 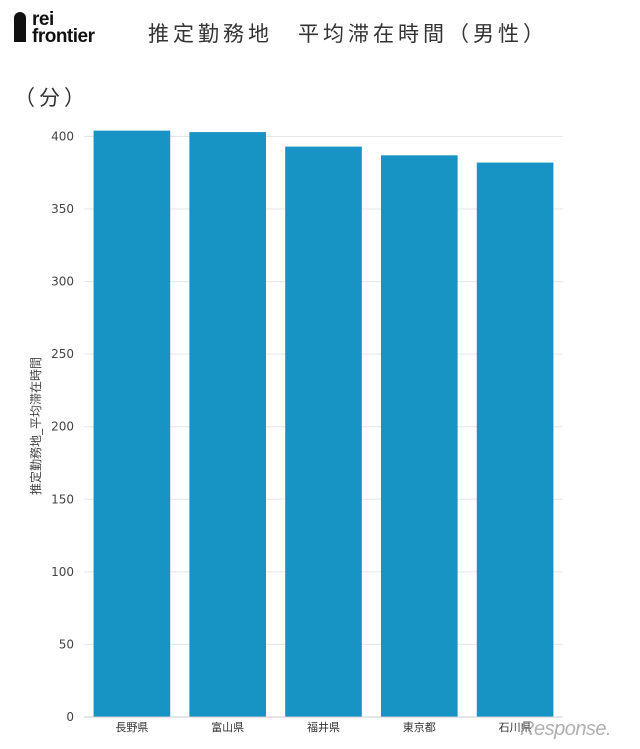 I want to click on y-tick-label: 250, so click(x=62, y=354).